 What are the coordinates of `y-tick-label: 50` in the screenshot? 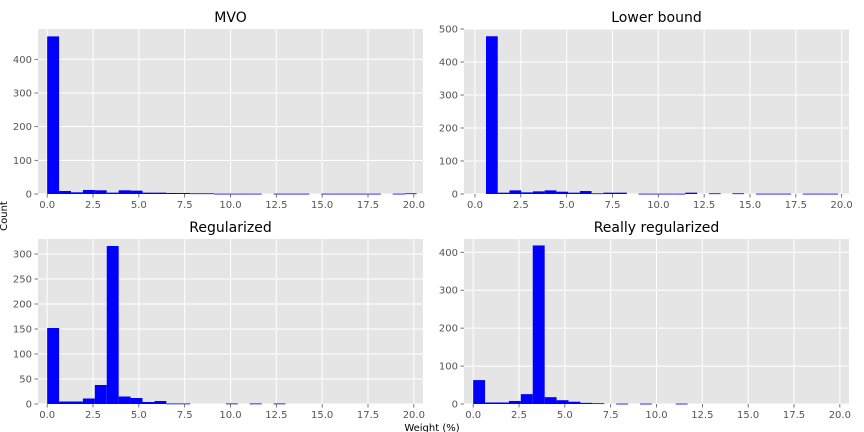 It's located at (25, 380).